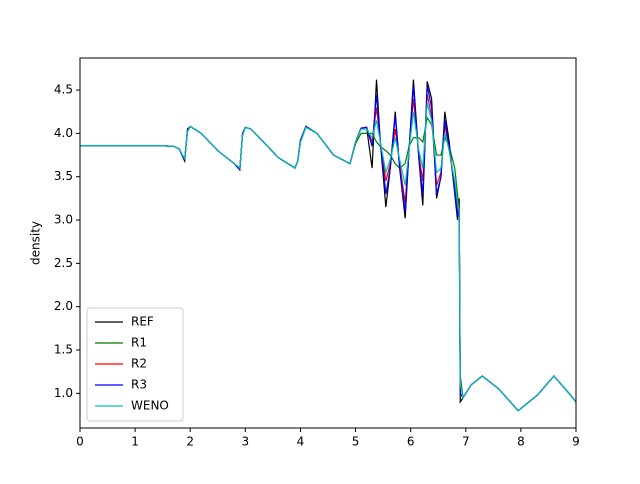 This screenshot has width=640, height=484. What do you see at coordinates (246, 442) in the screenshot?
I see `x-tick-label: 3` at bounding box center [246, 442].